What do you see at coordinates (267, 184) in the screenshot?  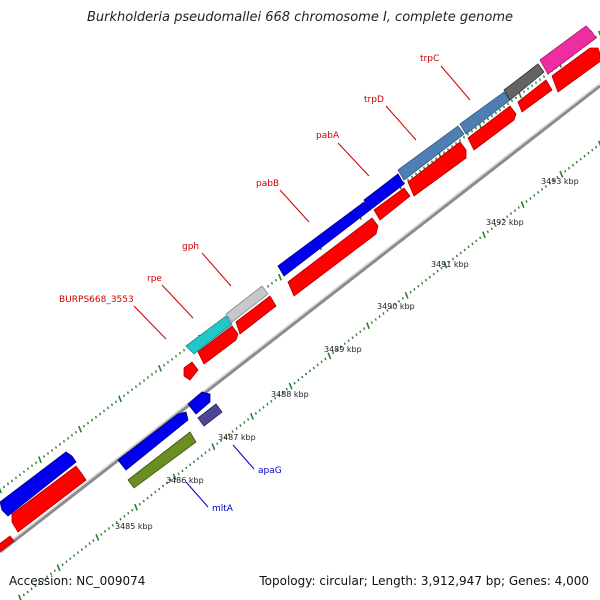 I see `gene-label: pabB` at bounding box center [267, 184].